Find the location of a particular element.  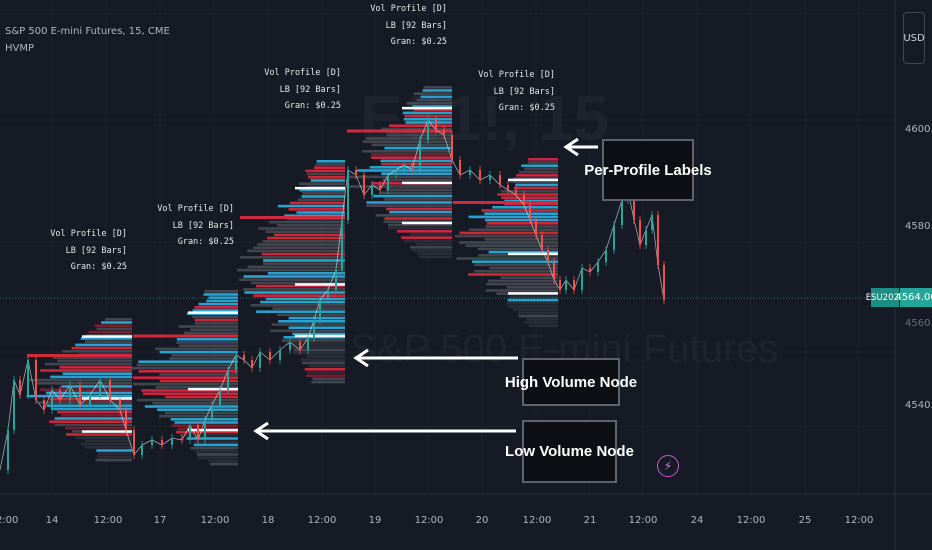

profile-label-3: Vol Profile [D] LB [92 Bars] Gran: $0.25 is located at coordinates (281, 90).